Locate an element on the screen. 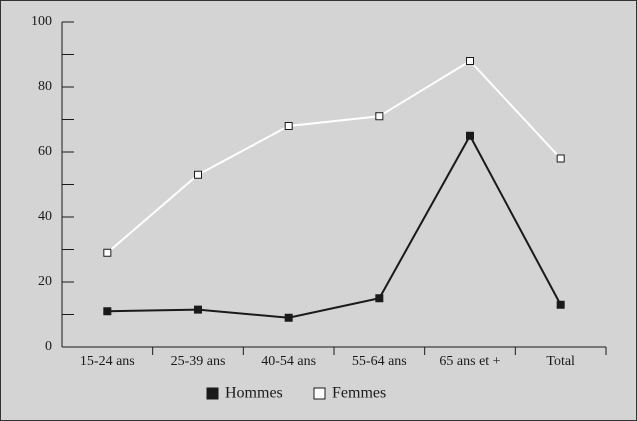 The width and height of the screenshot is (637, 421). x-tick-label: Total is located at coordinates (560, 361).